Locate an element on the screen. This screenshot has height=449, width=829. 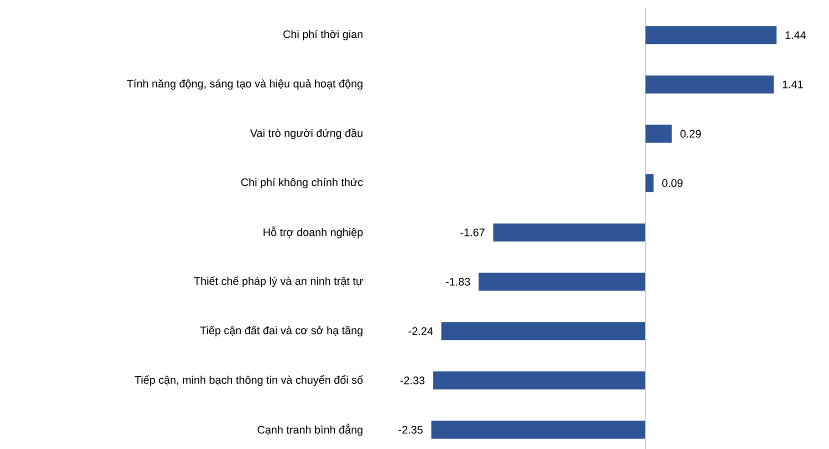
y-tick-label: Vai trò người đứng đầu is located at coordinates (306, 134).